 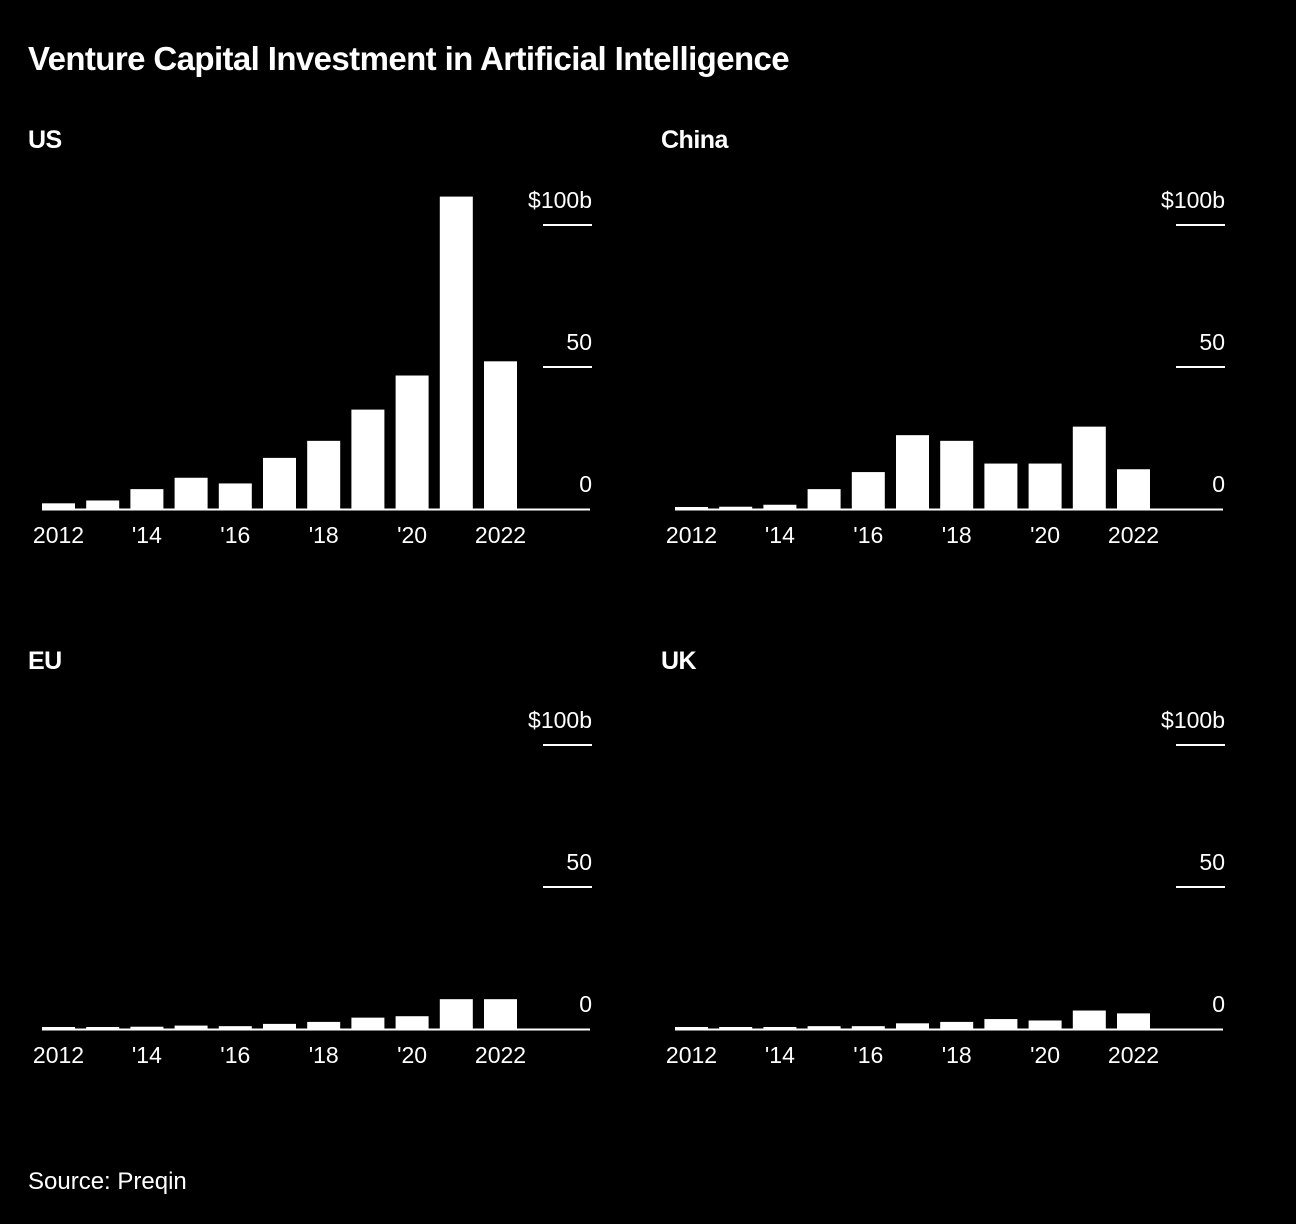 What do you see at coordinates (279, 1026) in the screenshot?
I see `eu-bar-2017` at bounding box center [279, 1026].